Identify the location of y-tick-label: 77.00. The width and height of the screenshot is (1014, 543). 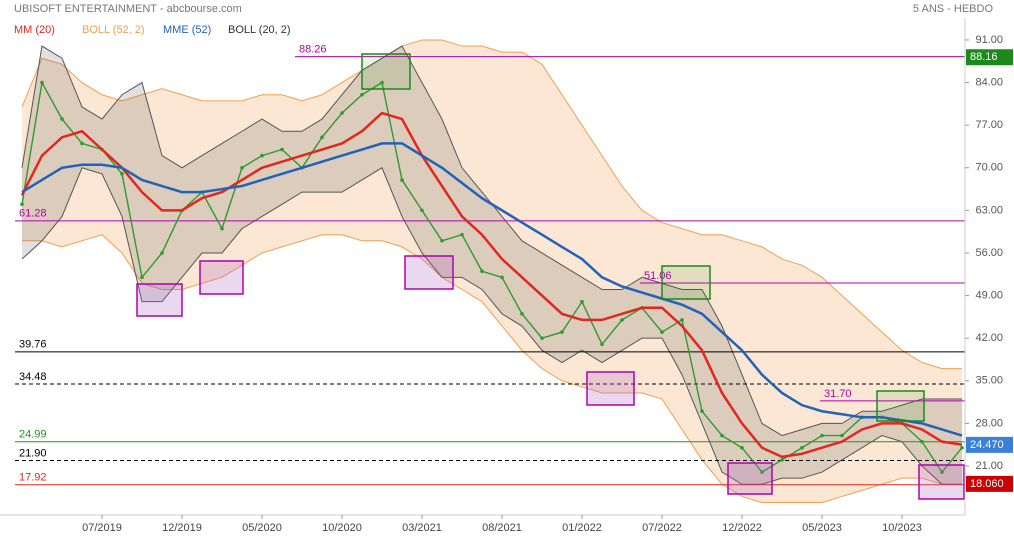
(989, 125).